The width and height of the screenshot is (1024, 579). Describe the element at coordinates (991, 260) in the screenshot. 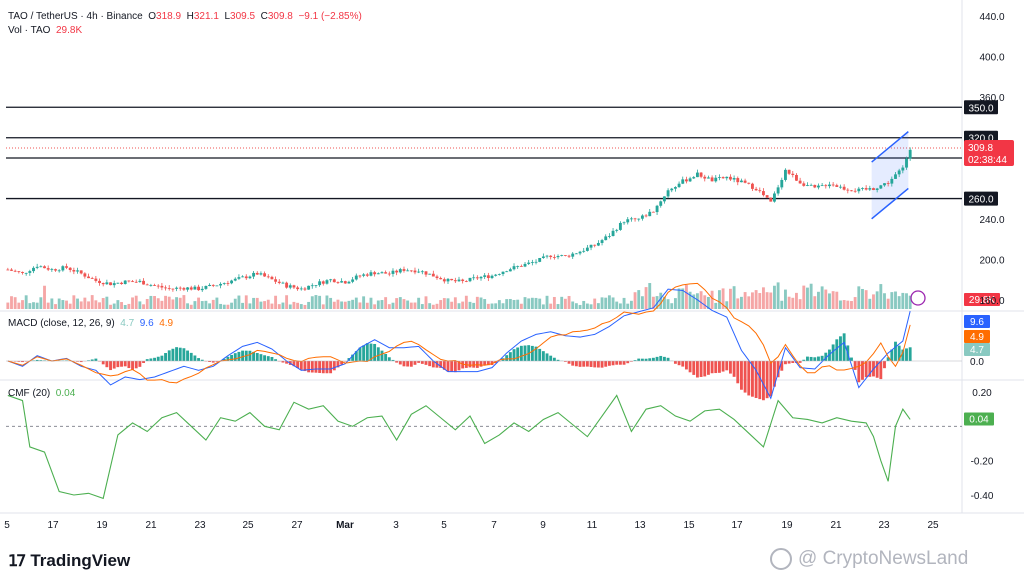

I see `price-tick-label: 200.0` at that location.